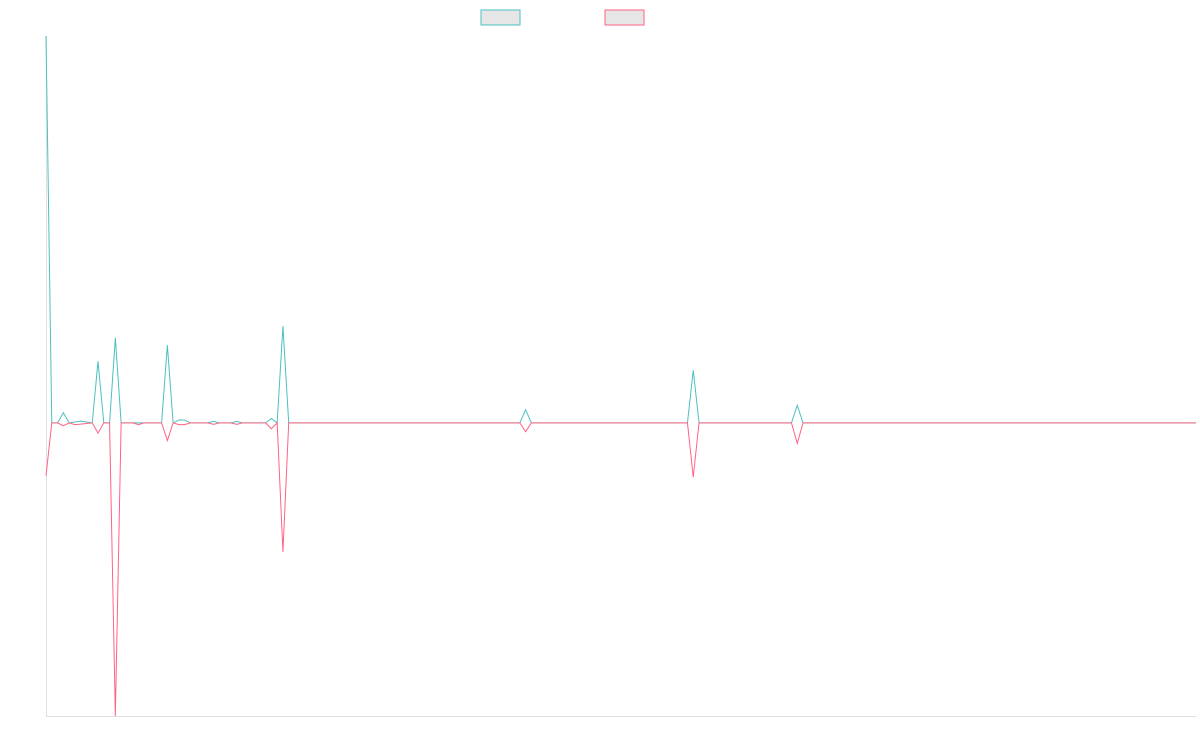 This screenshot has height=755, width=1200. Describe the element at coordinates (562, 17) in the screenshot. I see `legend` at that location.